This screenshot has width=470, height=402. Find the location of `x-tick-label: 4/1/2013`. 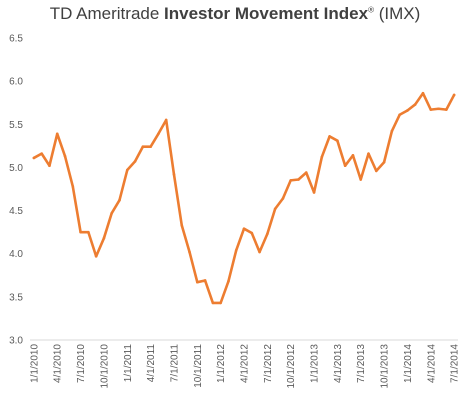

x-tick-label: 4/1/2013 is located at coordinates (338, 363).